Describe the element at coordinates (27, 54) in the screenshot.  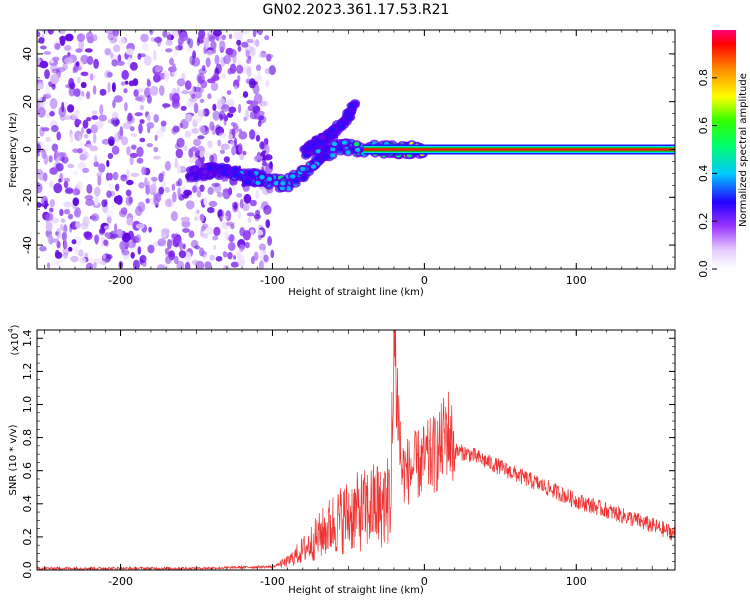
I see `y-tick-label: 40` at that location.